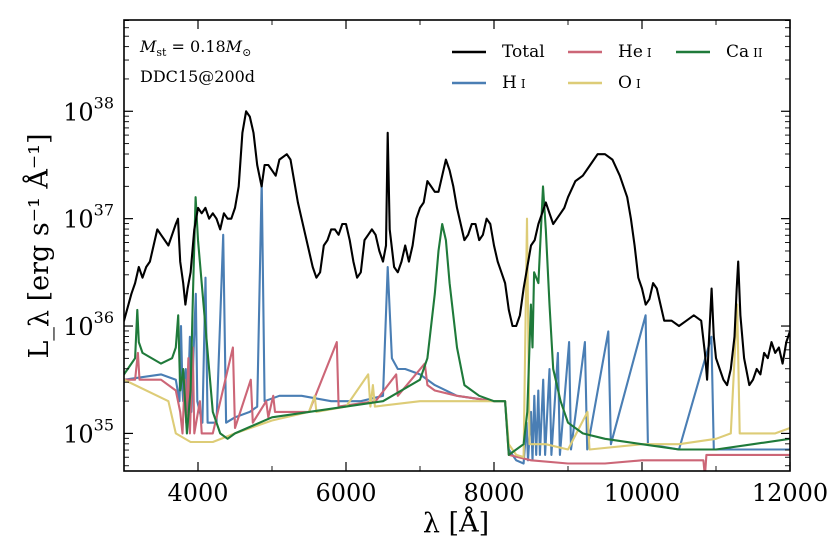 The height and width of the screenshot is (554, 830). I want to click on legend-label-he-i: He I, so click(635, 52).